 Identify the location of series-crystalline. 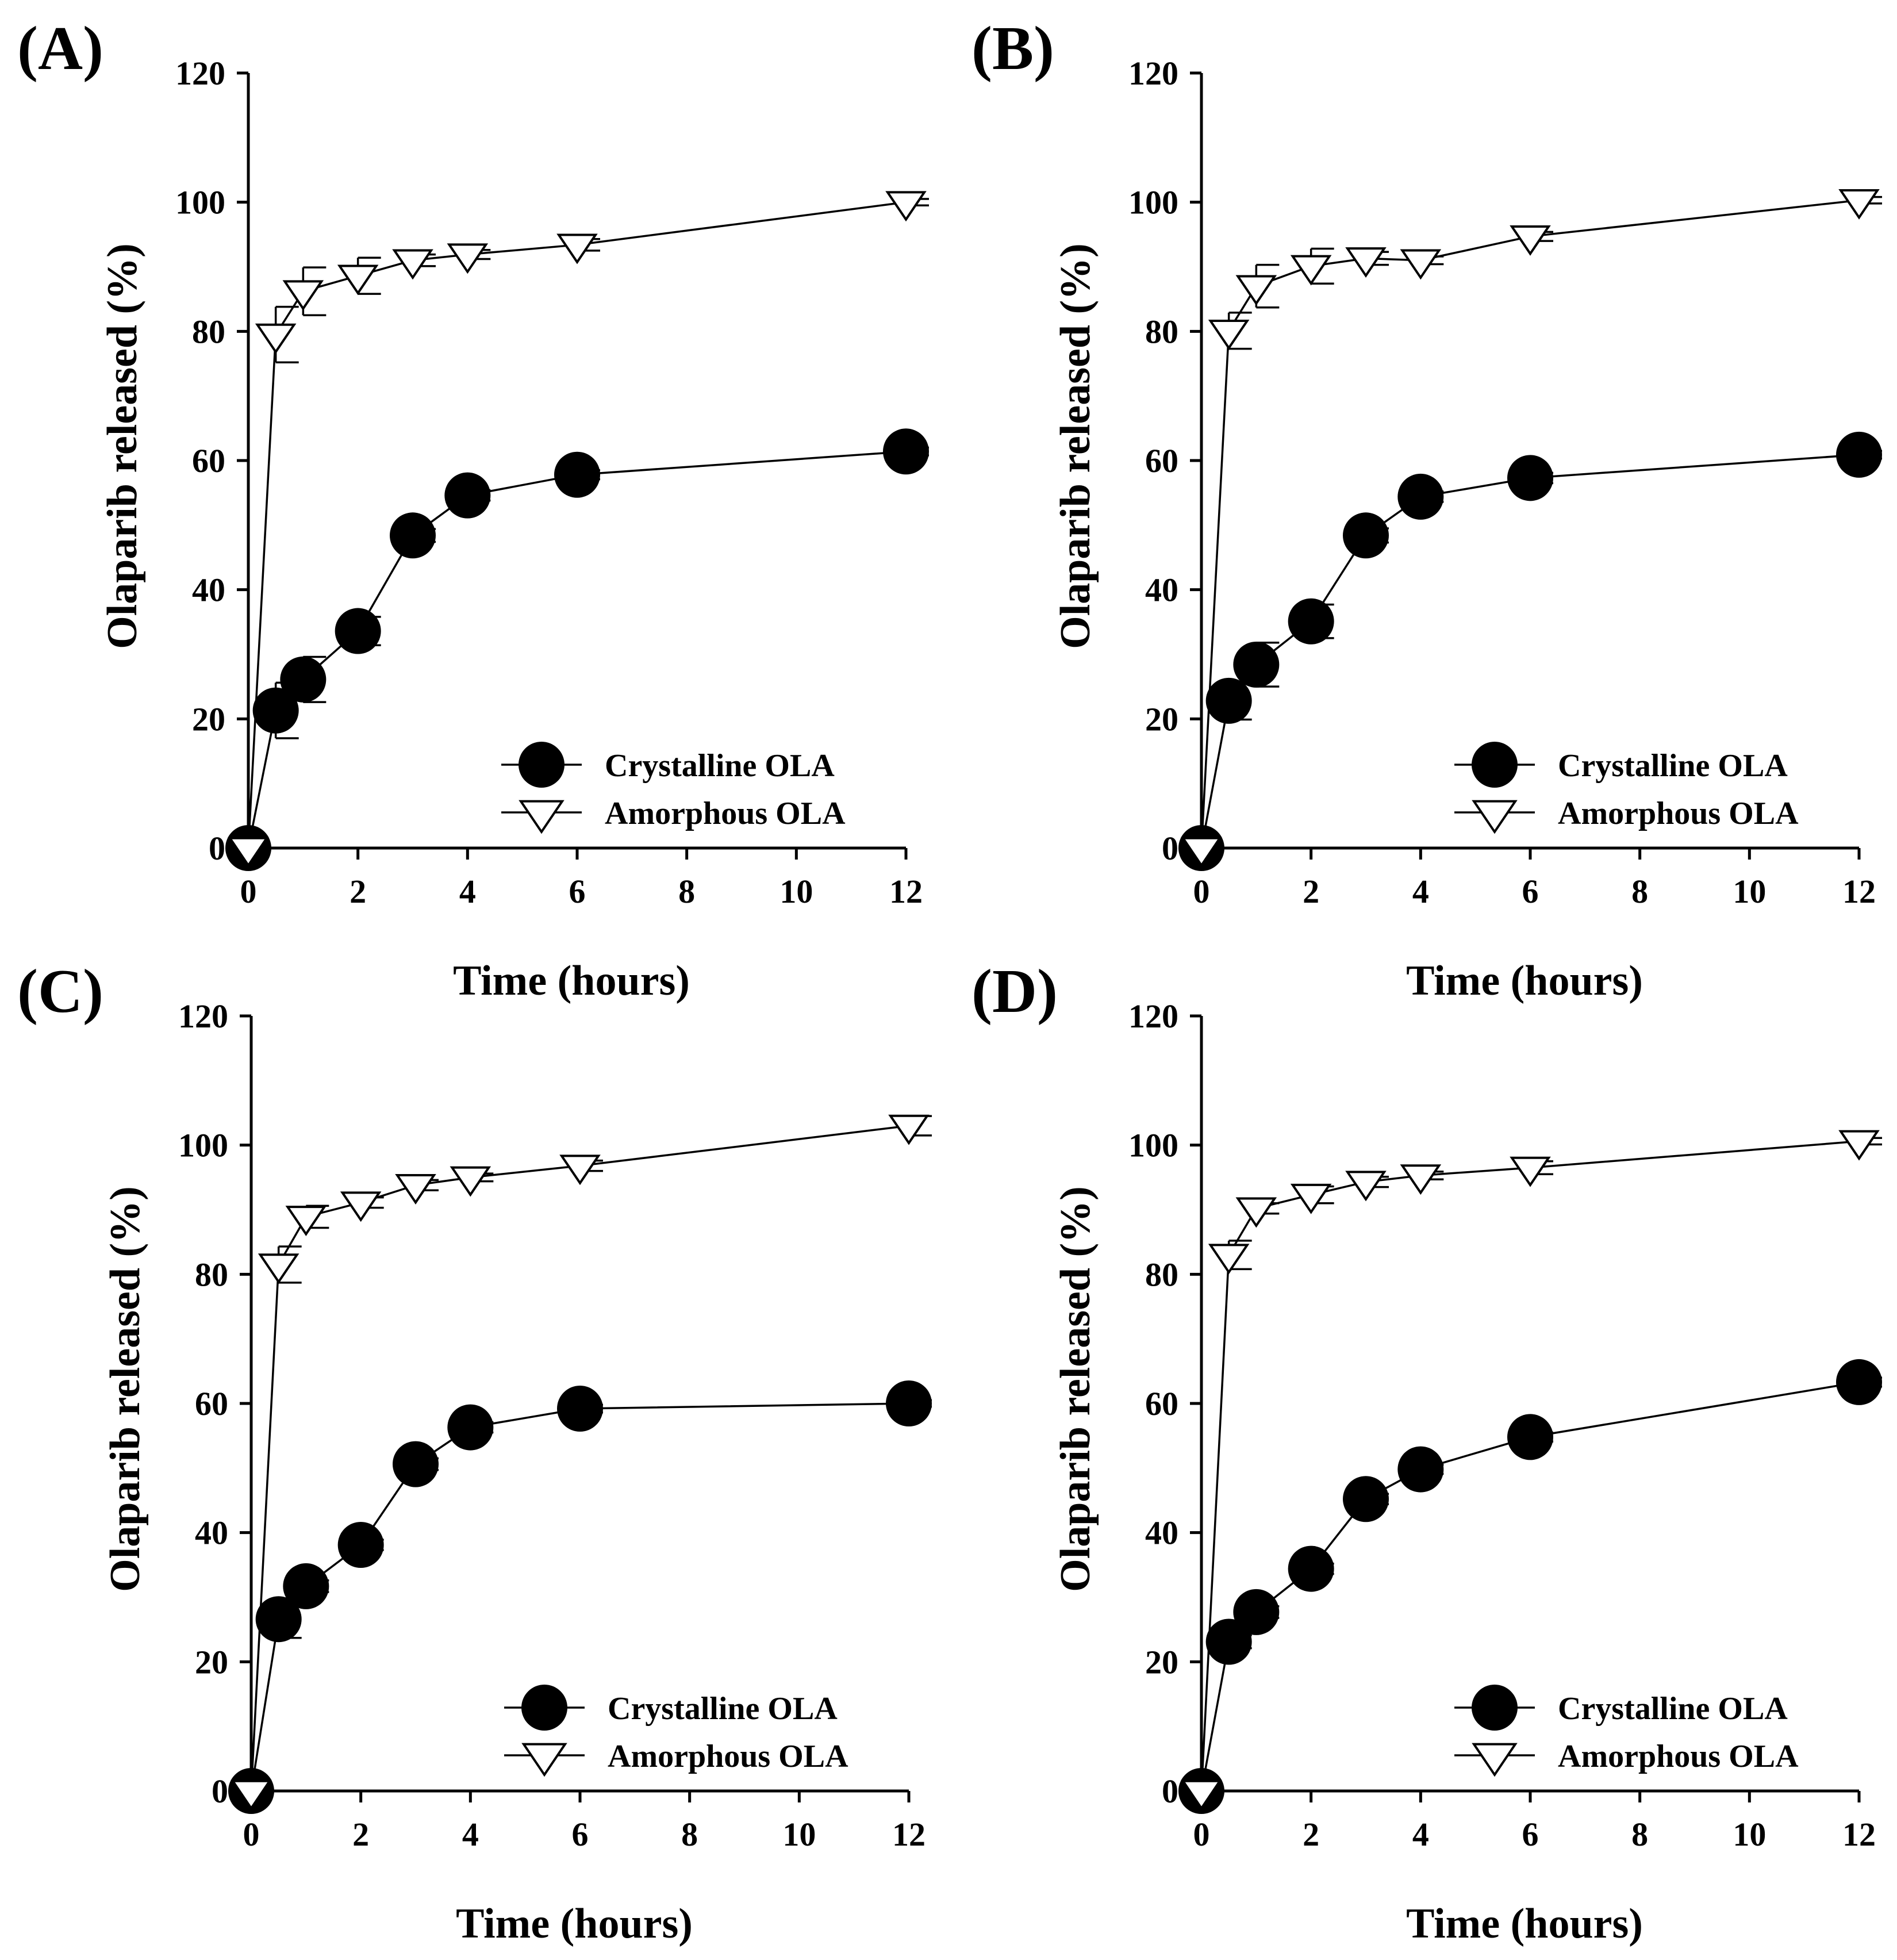
(591, 1595).